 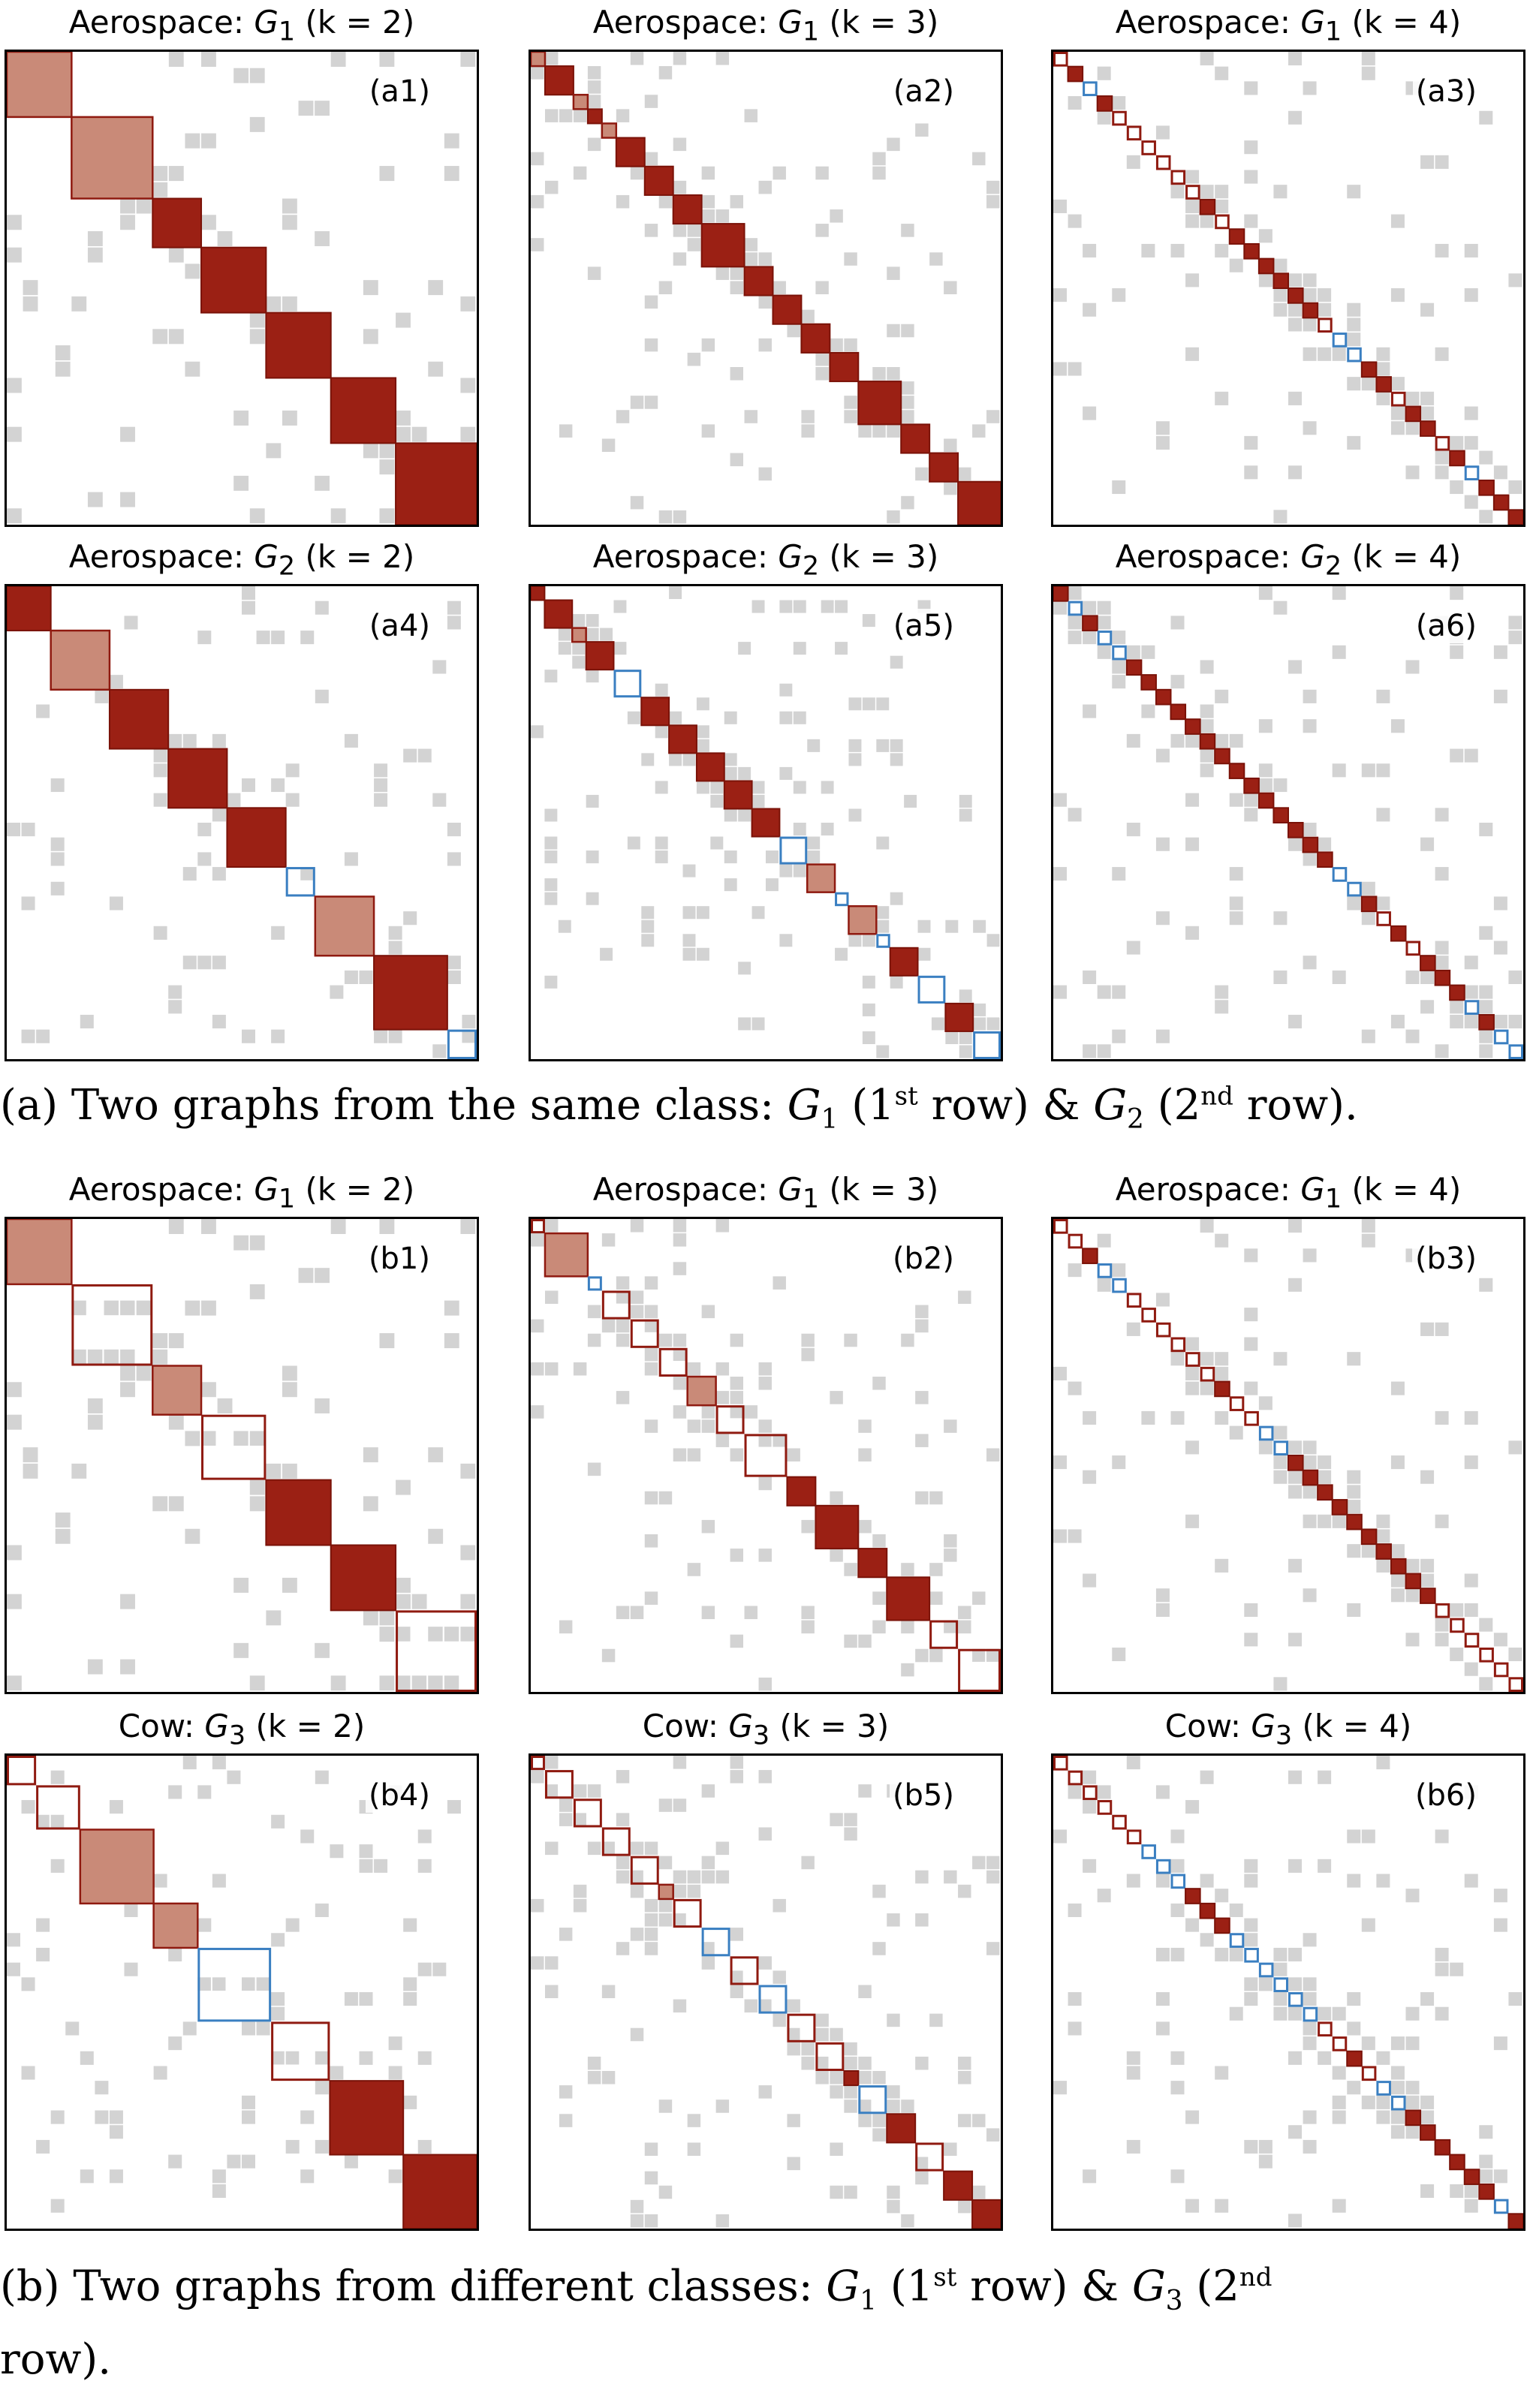 I want to click on block-partial, so click(x=40, y=1252).